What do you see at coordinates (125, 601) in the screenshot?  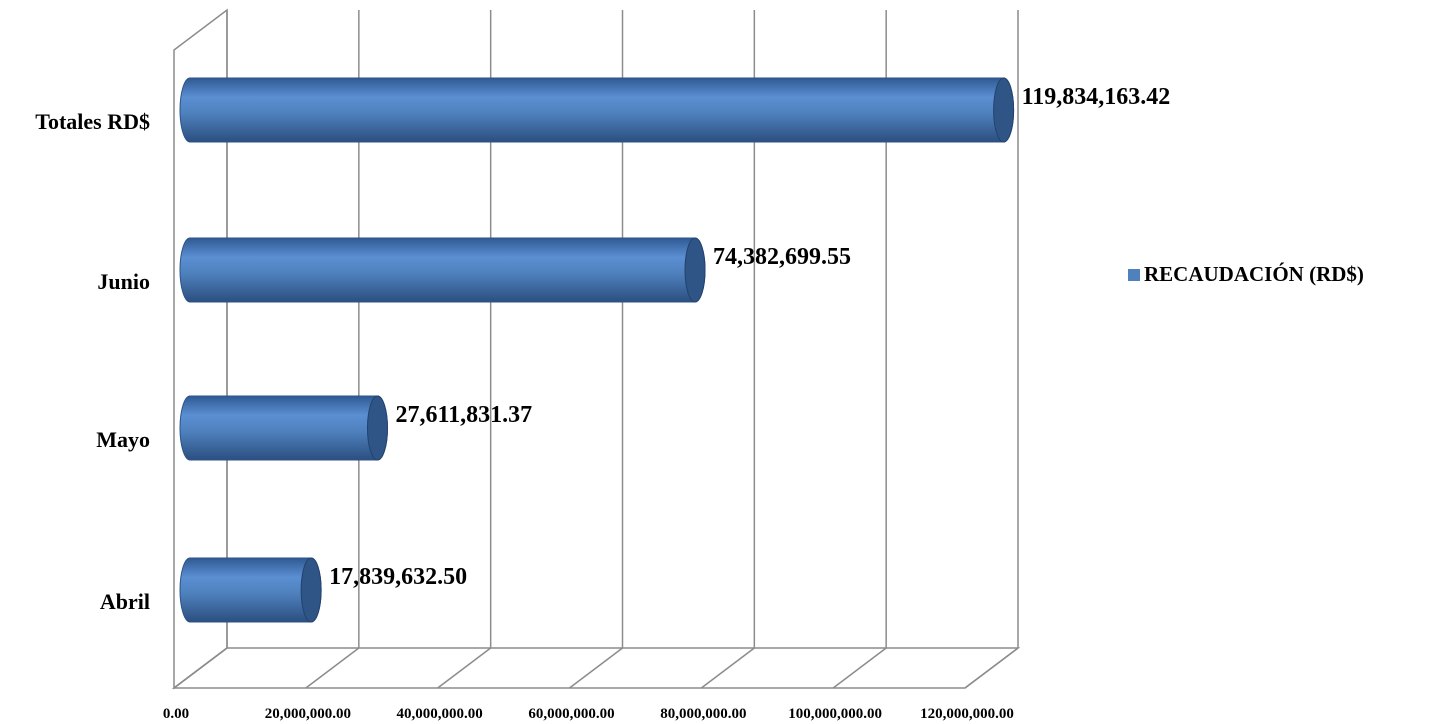 I see `y-tick-label: Abril` at bounding box center [125, 601].